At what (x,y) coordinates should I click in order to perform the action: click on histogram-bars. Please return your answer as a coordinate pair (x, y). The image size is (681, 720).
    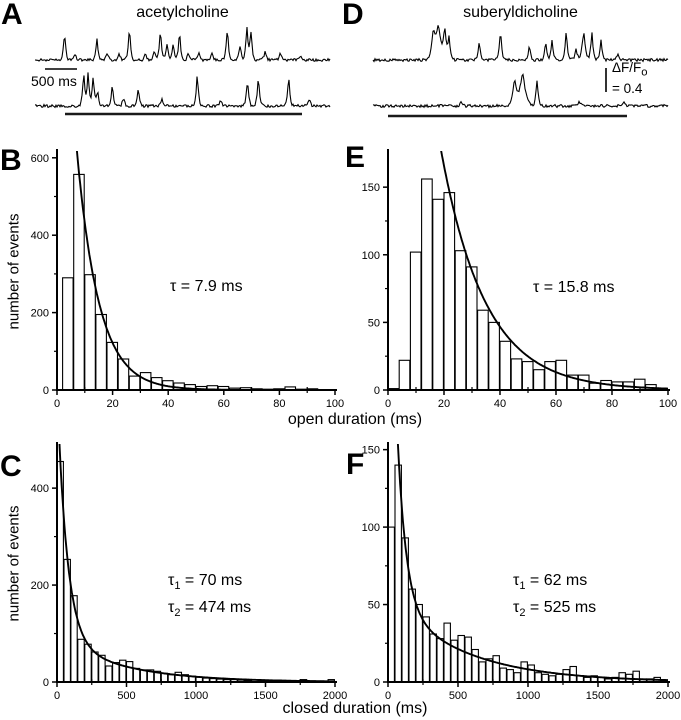
    Looking at the image, I should click on (522, 284).